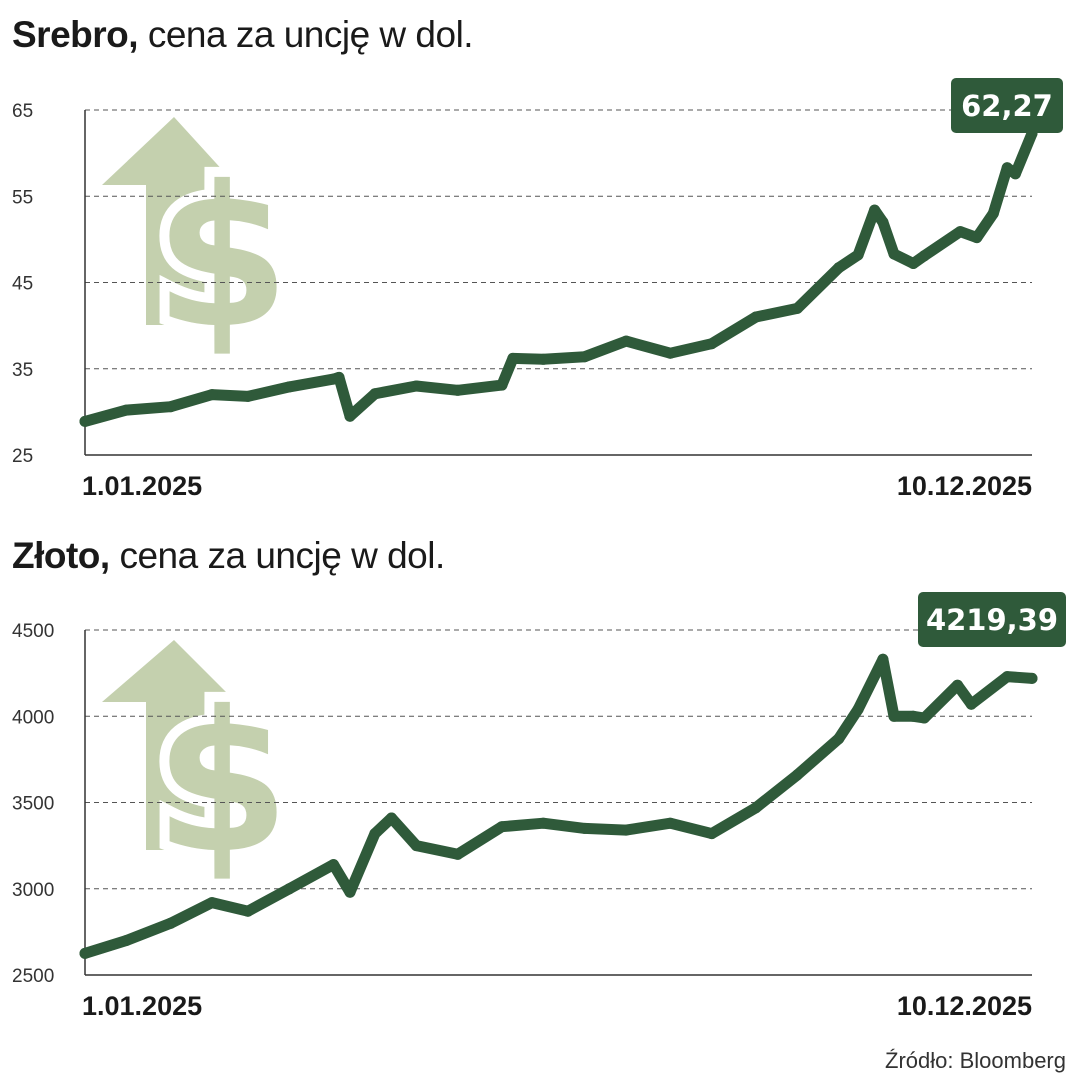 This screenshot has height=1080, width=1080. I want to click on gold-y-tick-label: 3500, so click(33, 804).